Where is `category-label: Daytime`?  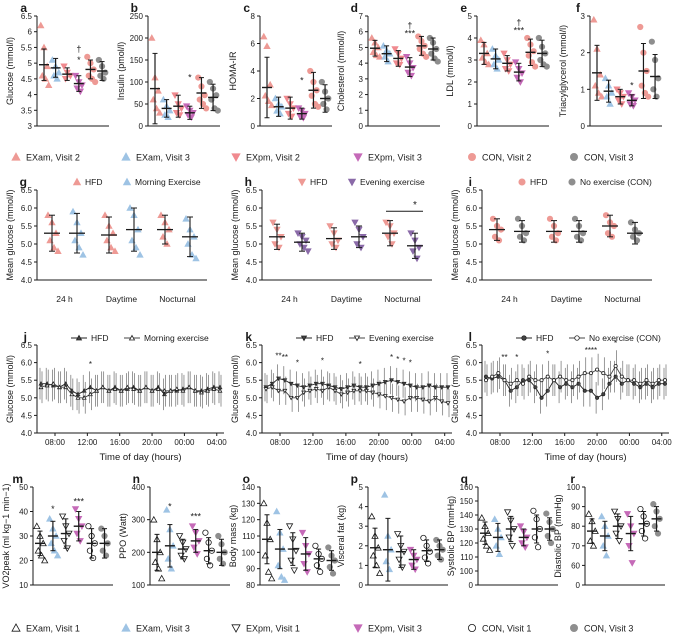
category-label: Daytime is located at coordinates (121, 299).